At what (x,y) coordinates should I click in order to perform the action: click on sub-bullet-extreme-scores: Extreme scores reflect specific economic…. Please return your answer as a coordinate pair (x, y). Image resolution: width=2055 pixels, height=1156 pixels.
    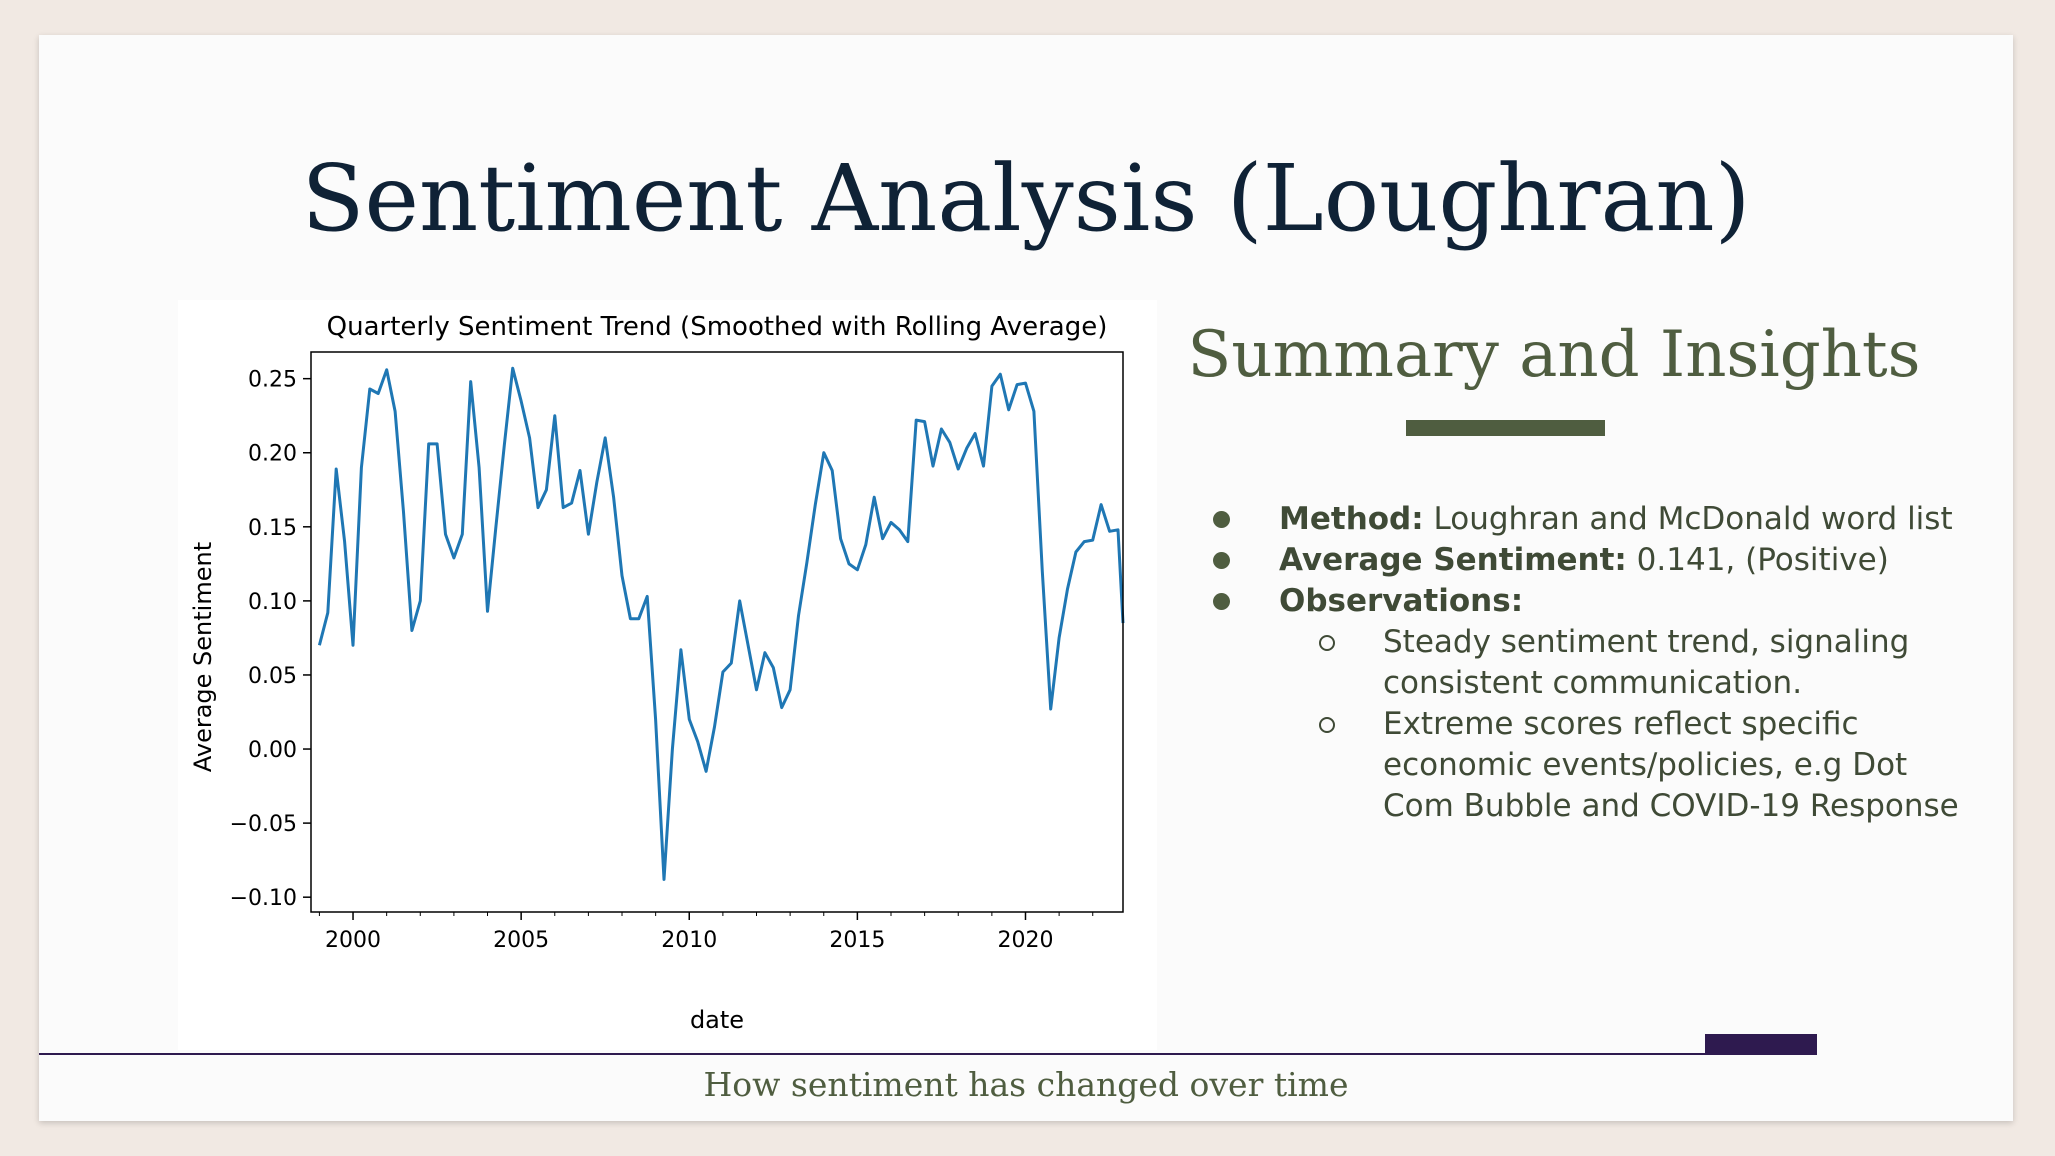
    Looking at the image, I should click on (1609, 765).